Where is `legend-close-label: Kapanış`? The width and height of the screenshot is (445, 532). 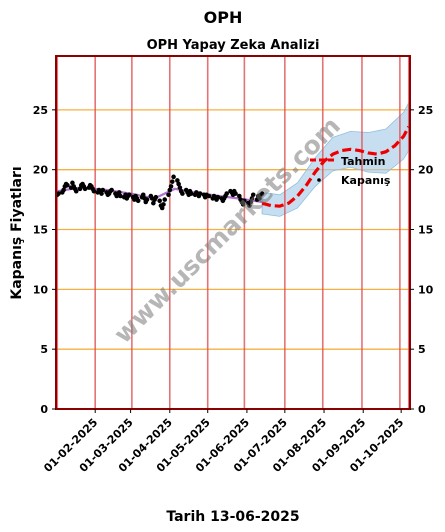
legend-close-label: Kapanış is located at coordinates (366, 180).